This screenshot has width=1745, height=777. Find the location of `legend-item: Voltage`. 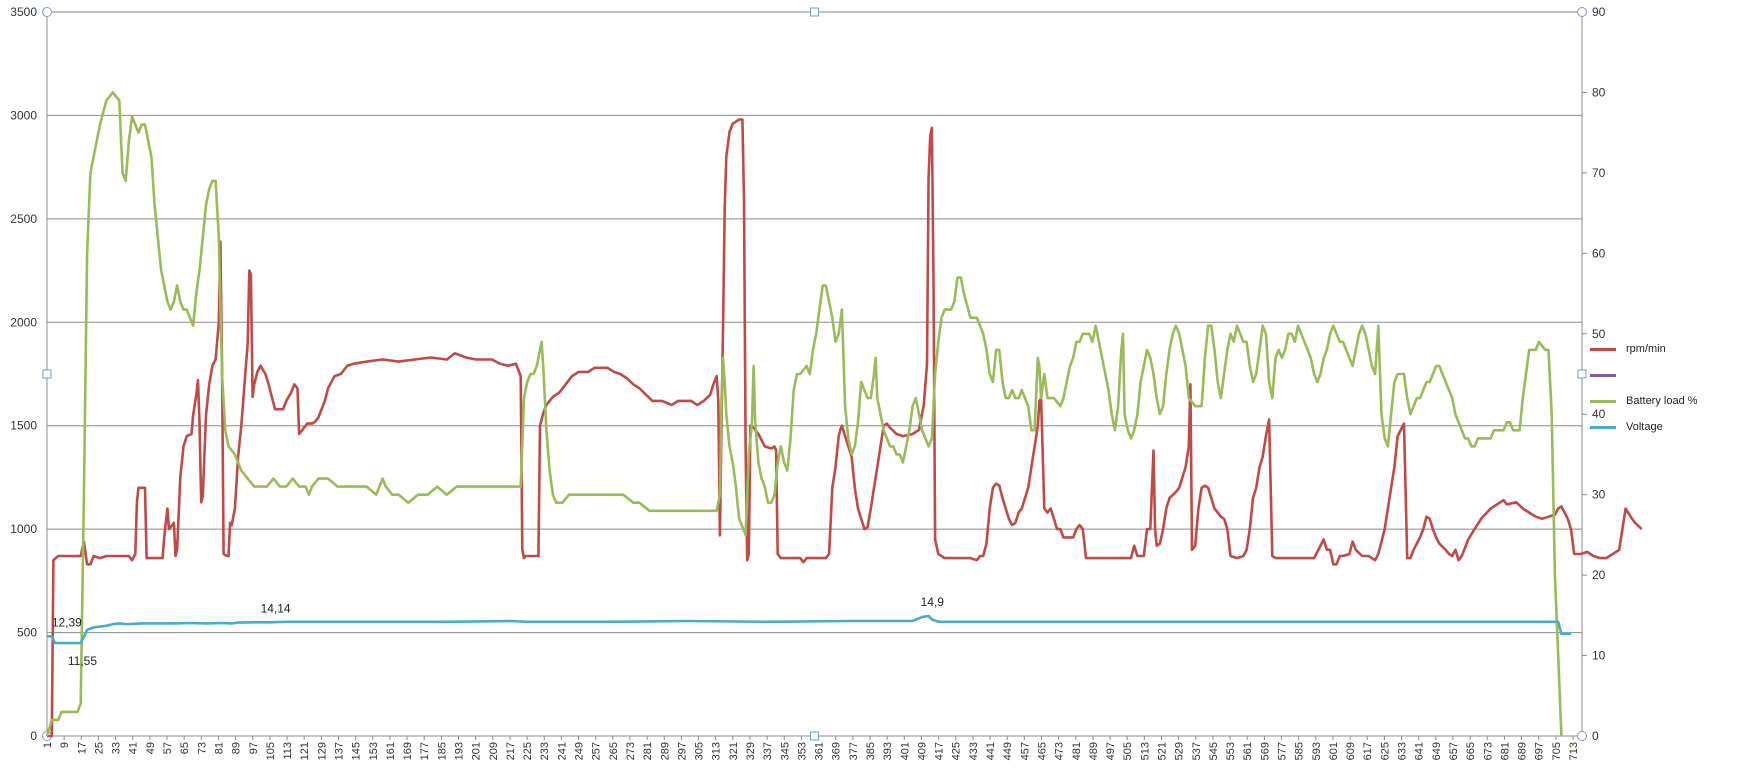

legend-item: Voltage is located at coordinates (1644, 427).